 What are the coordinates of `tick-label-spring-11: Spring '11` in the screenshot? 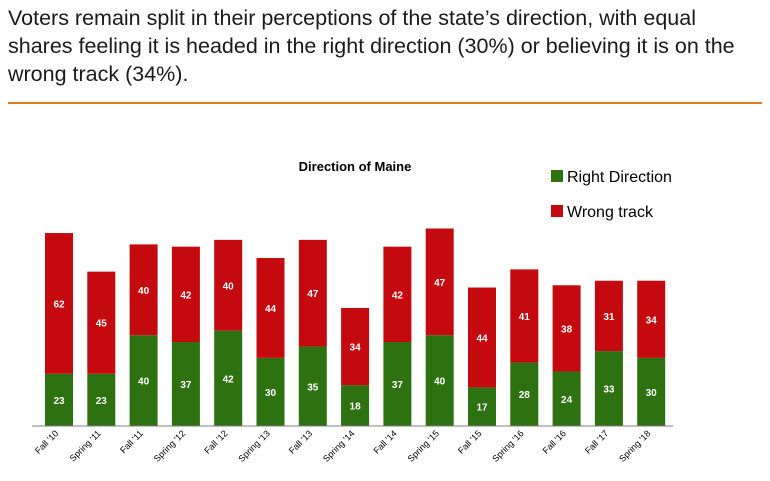 It's located at (85, 445).